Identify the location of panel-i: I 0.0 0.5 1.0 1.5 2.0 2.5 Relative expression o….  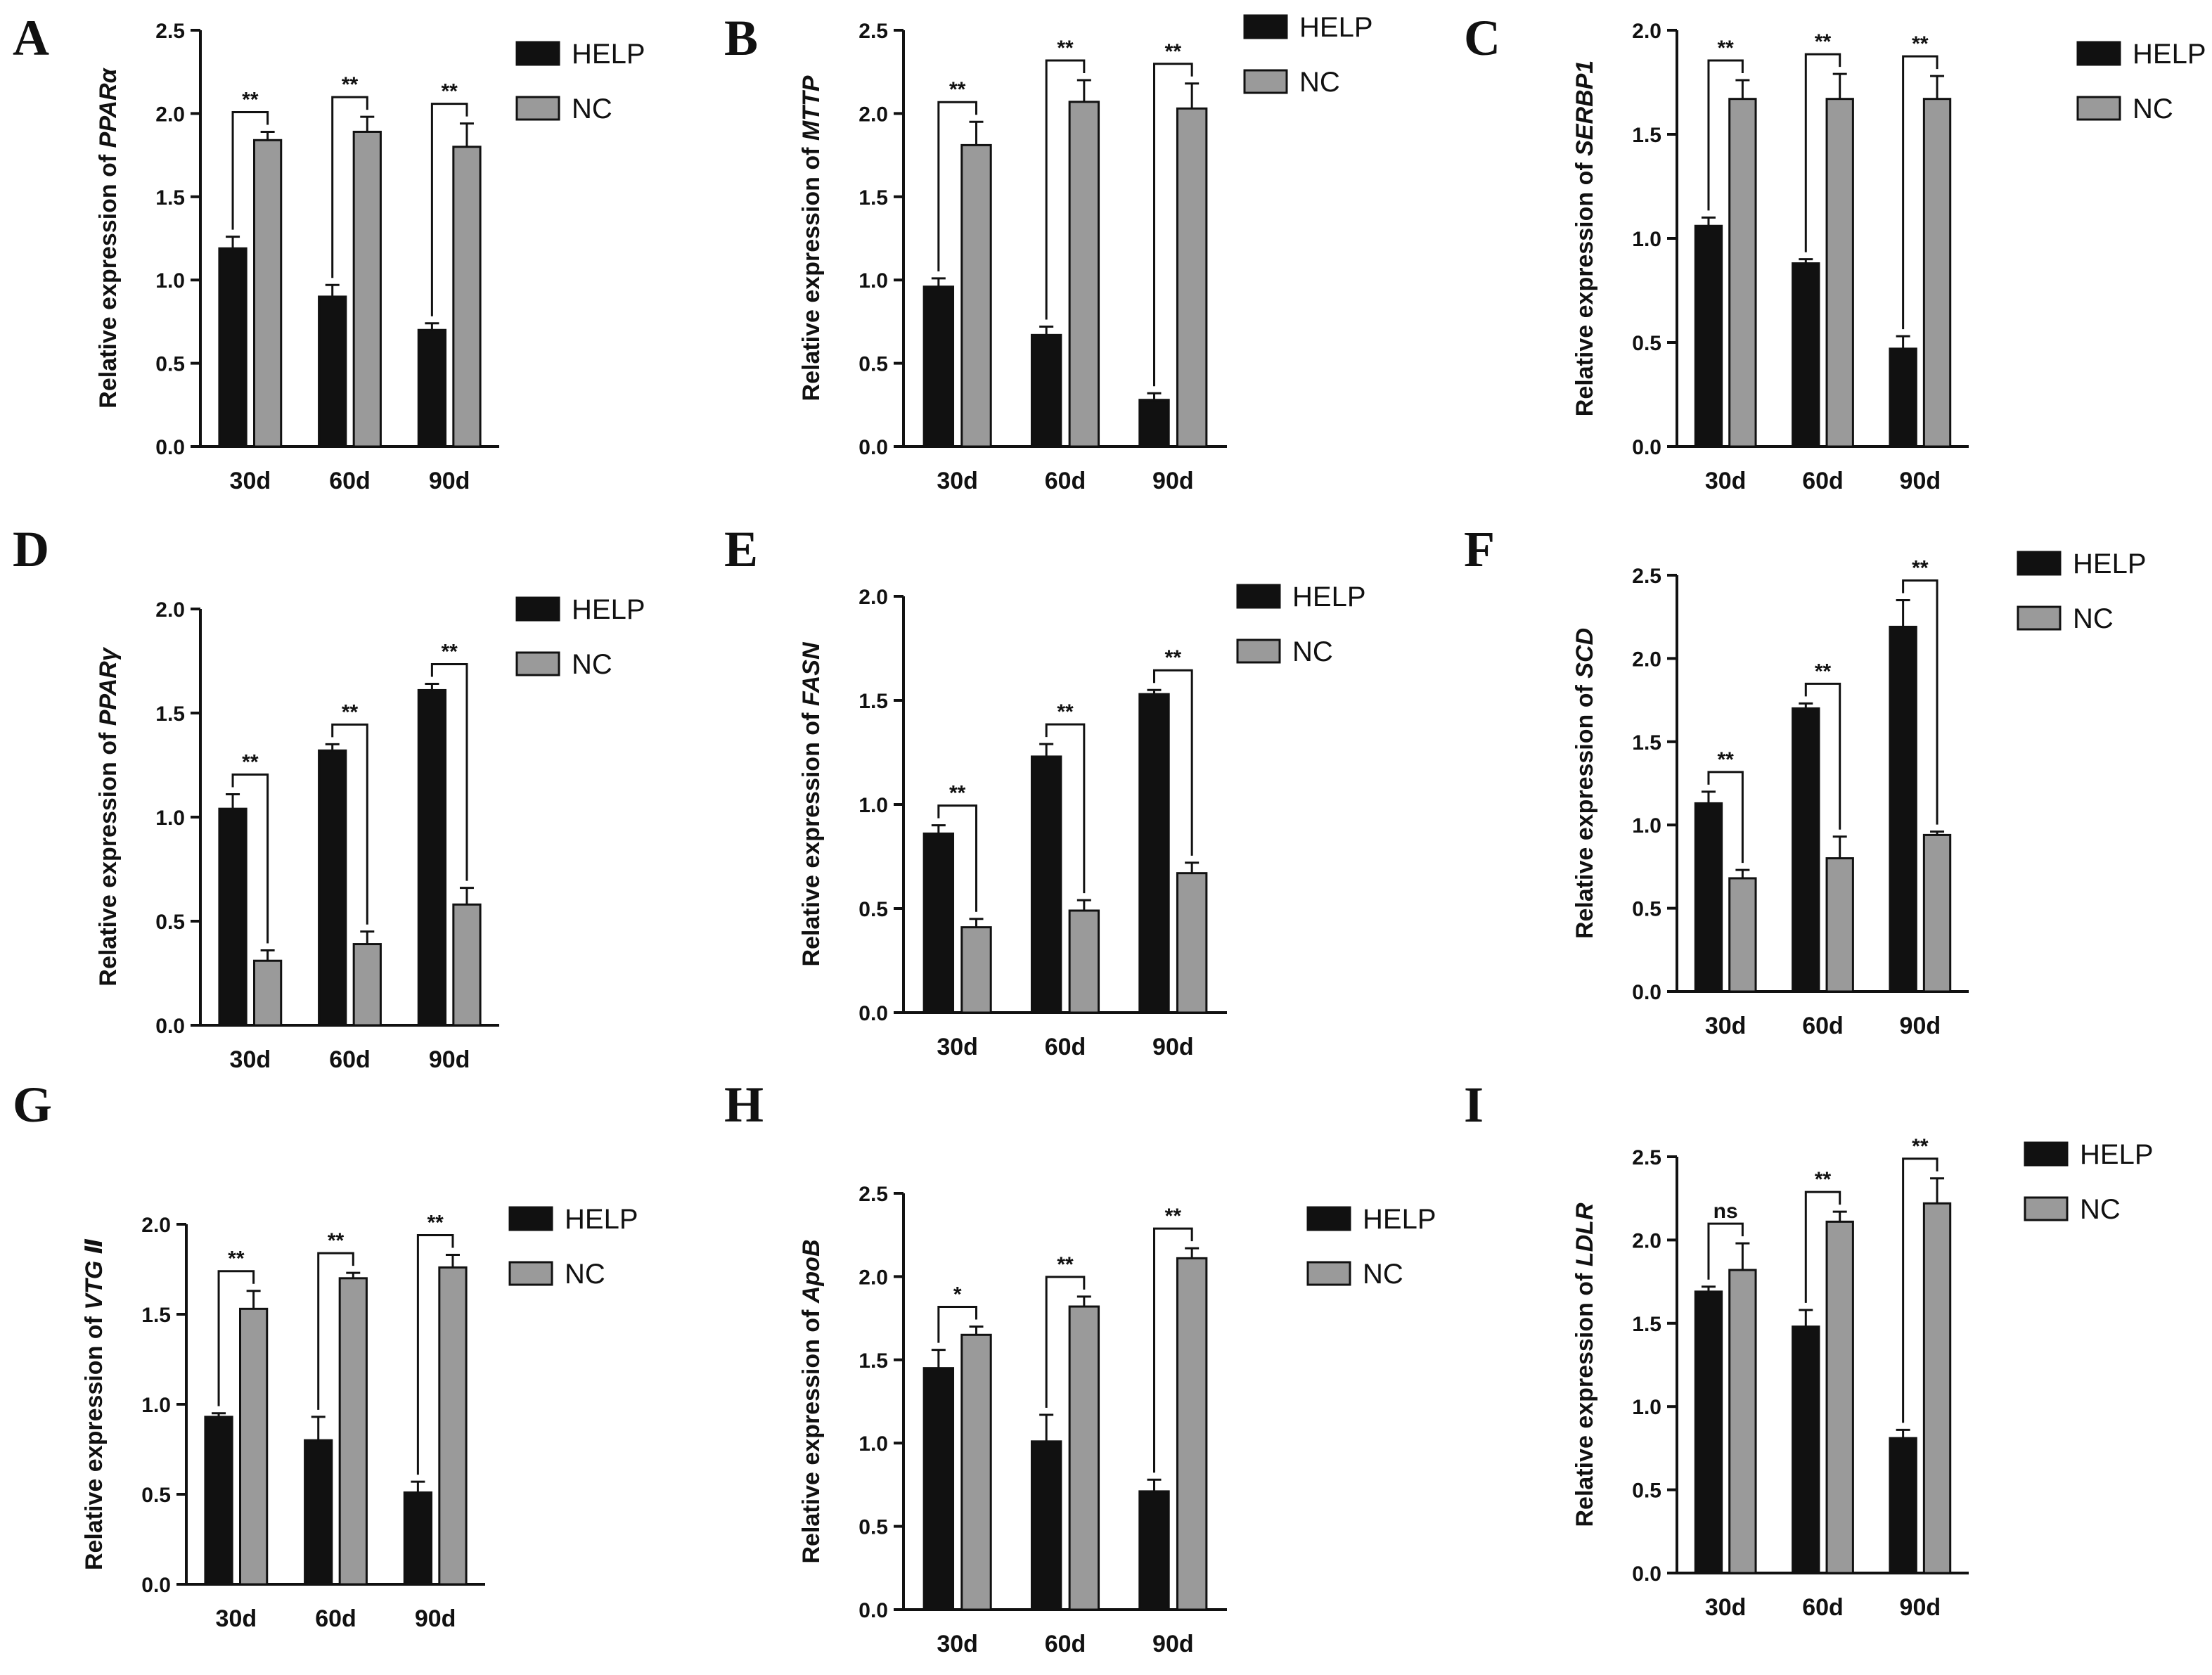
(1809, 1349).